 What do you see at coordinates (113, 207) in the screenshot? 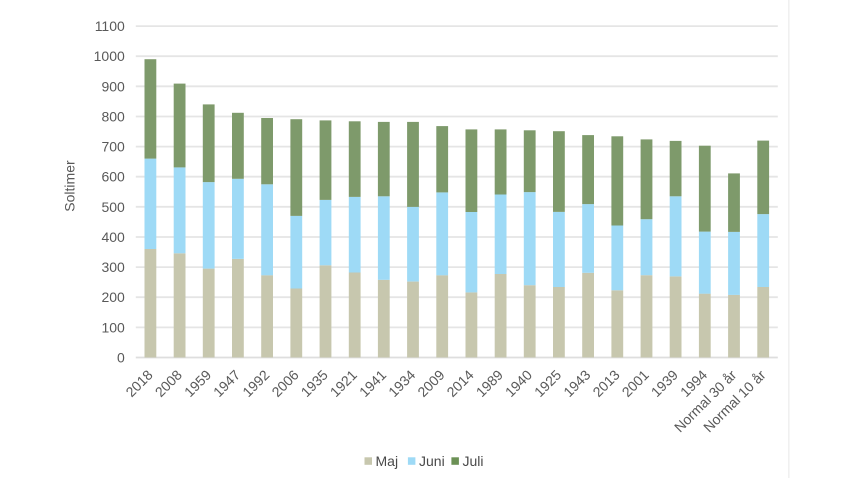
I see `svg-text: 500` at bounding box center [113, 207].